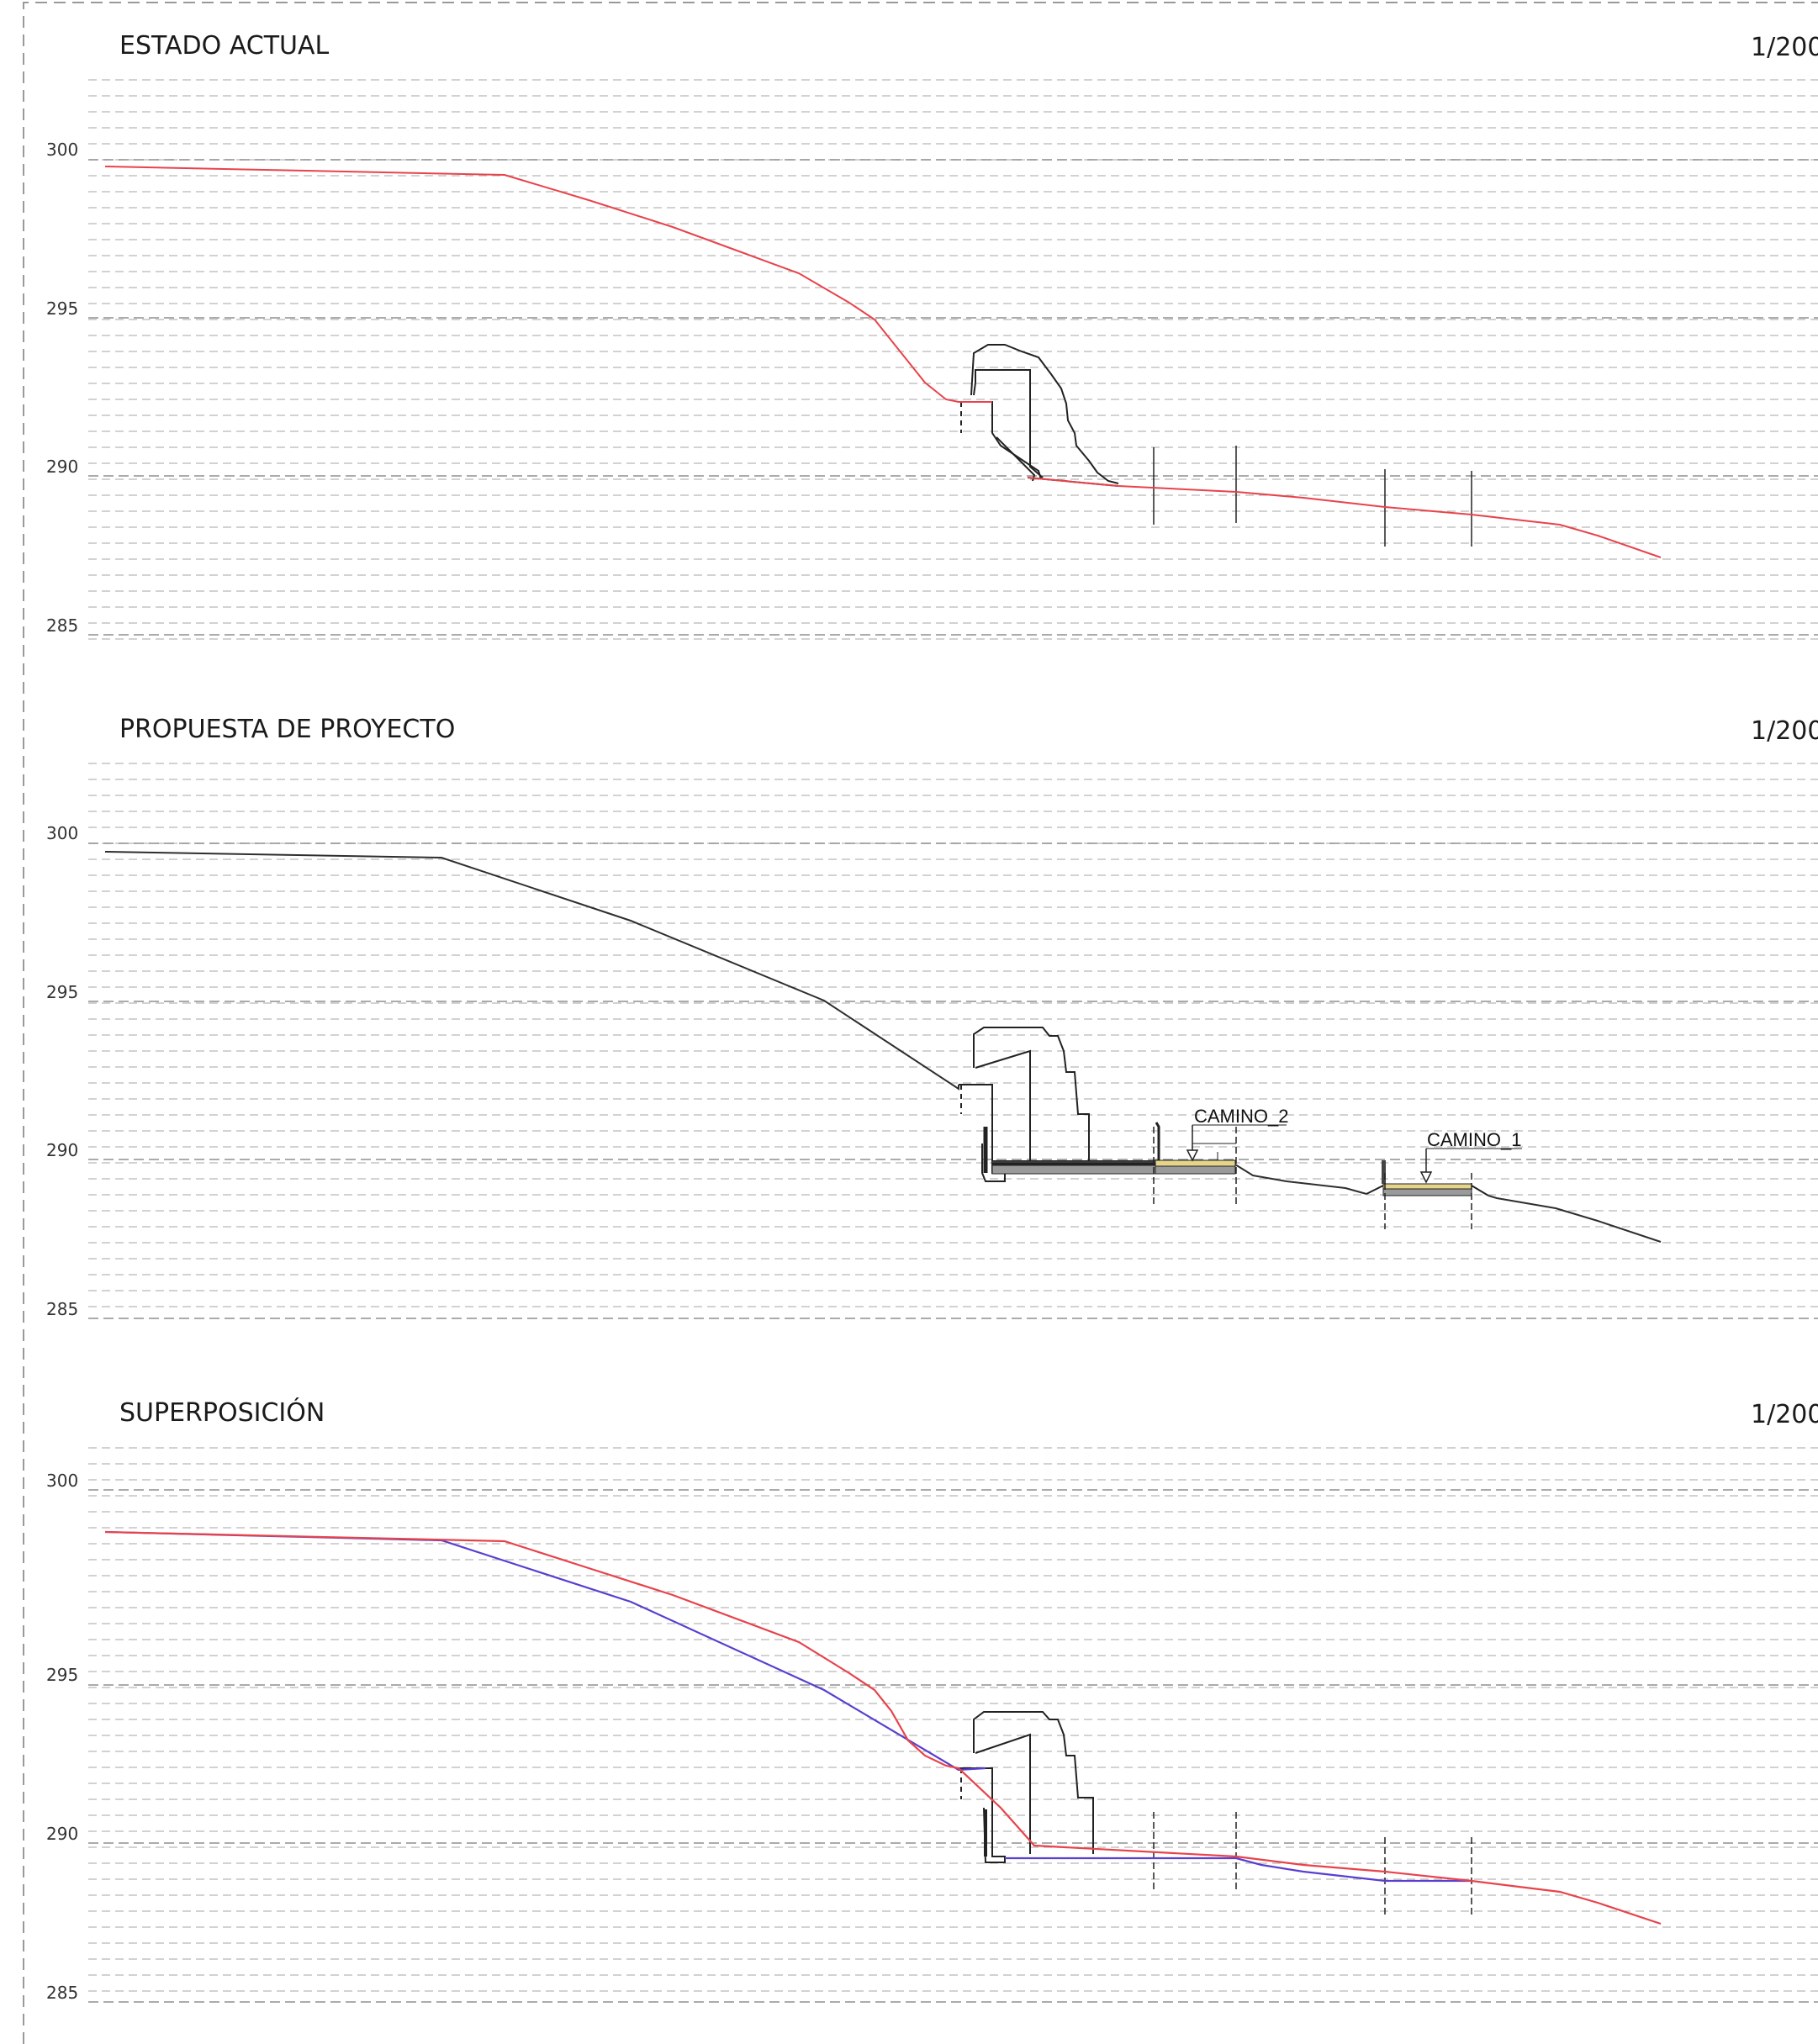  I want to click on section-title: PROPUESTA DE PROYECTO, so click(287, 729).